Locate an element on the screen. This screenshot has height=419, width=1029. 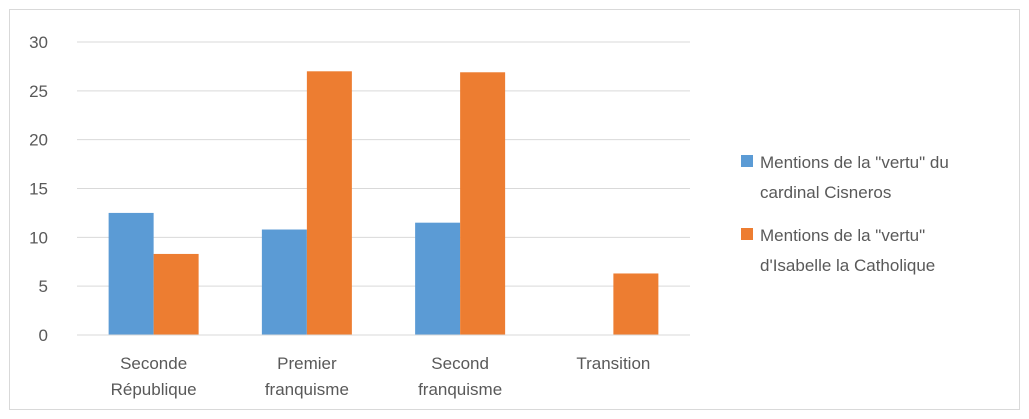
y-tick-label: 30 is located at coordinates (38, 42).